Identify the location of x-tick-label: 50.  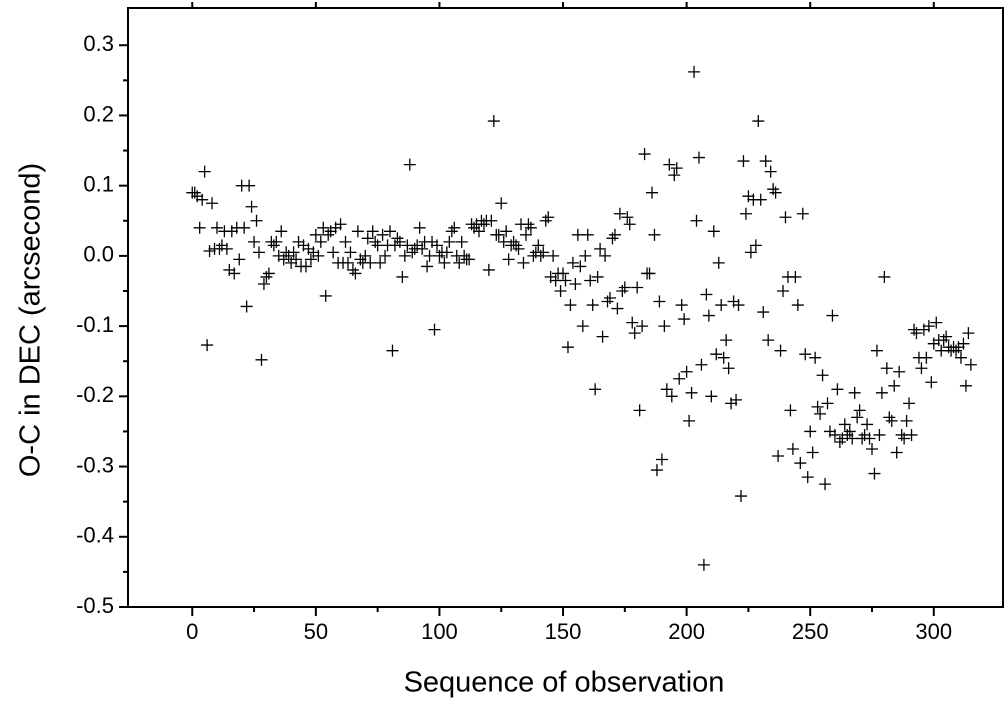
(316, 631).